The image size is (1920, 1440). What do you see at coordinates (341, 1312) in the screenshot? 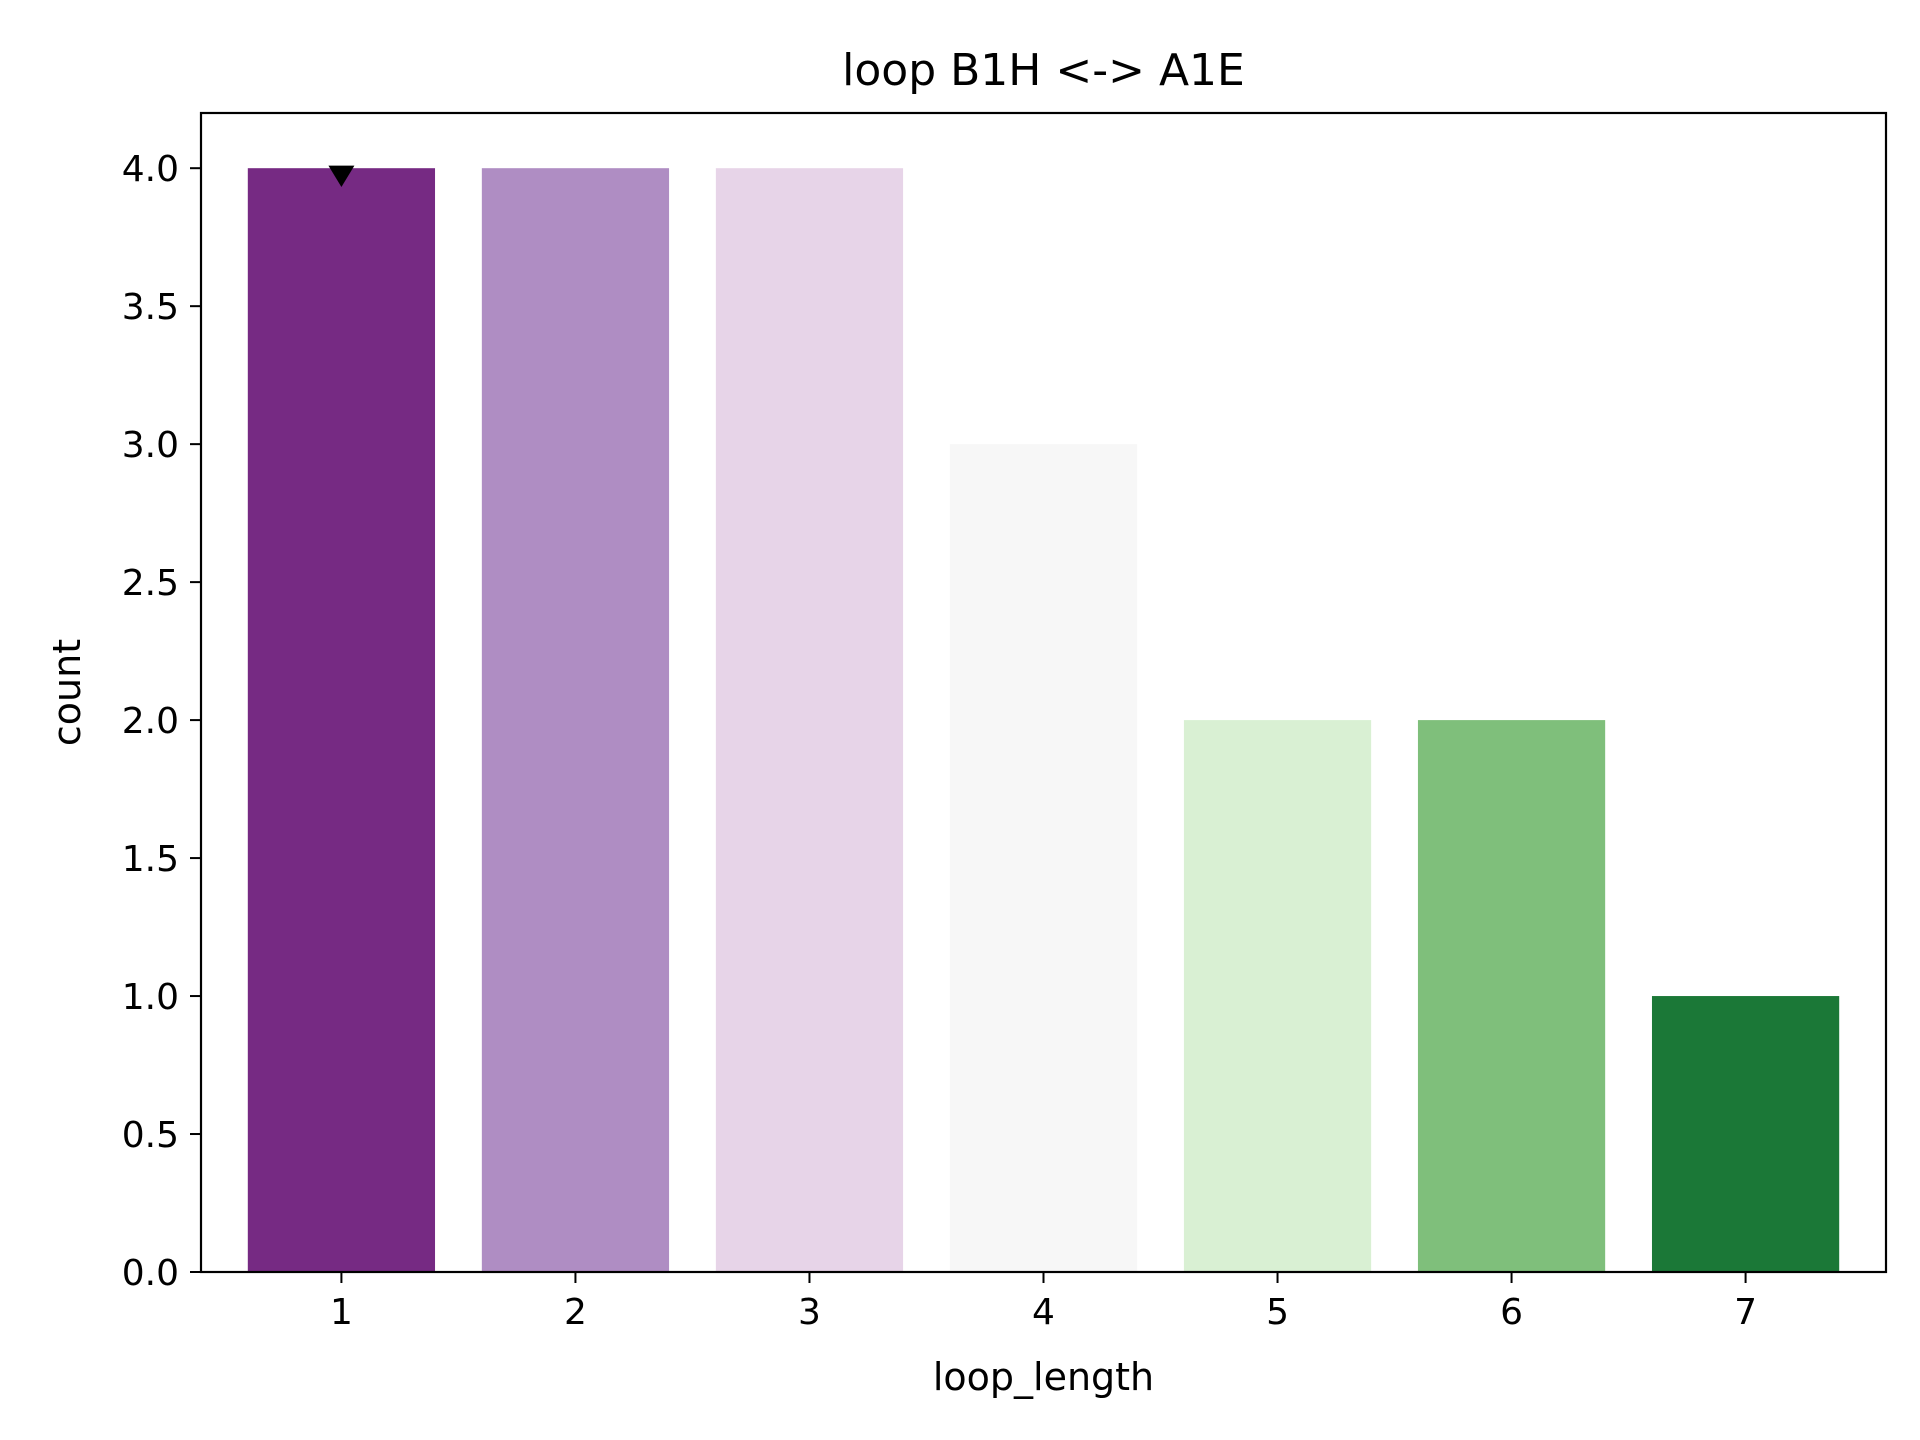
I see `x-tick-label: 1` at bounding box center [341, 1312].